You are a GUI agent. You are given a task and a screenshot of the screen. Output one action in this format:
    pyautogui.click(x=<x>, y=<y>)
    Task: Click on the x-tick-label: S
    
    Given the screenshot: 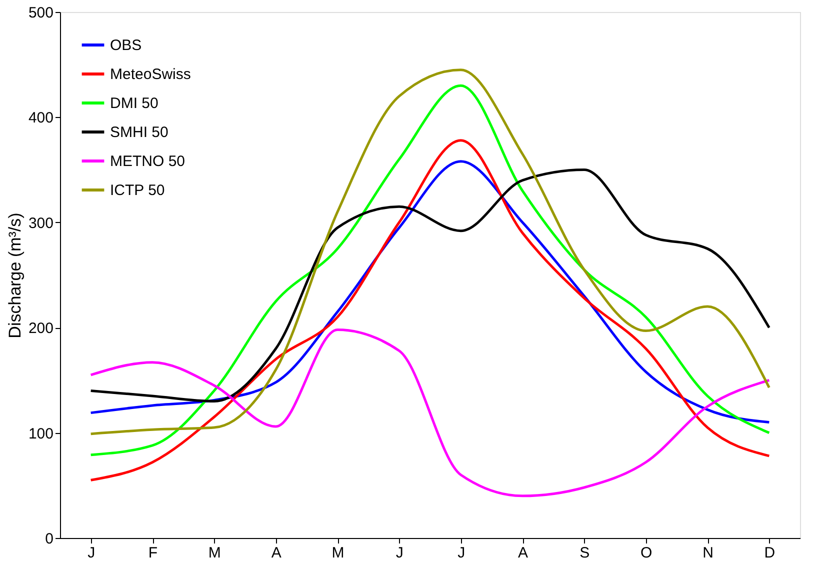 What is the action you would take?
    pyautogui.click(x=585, y=553)
    